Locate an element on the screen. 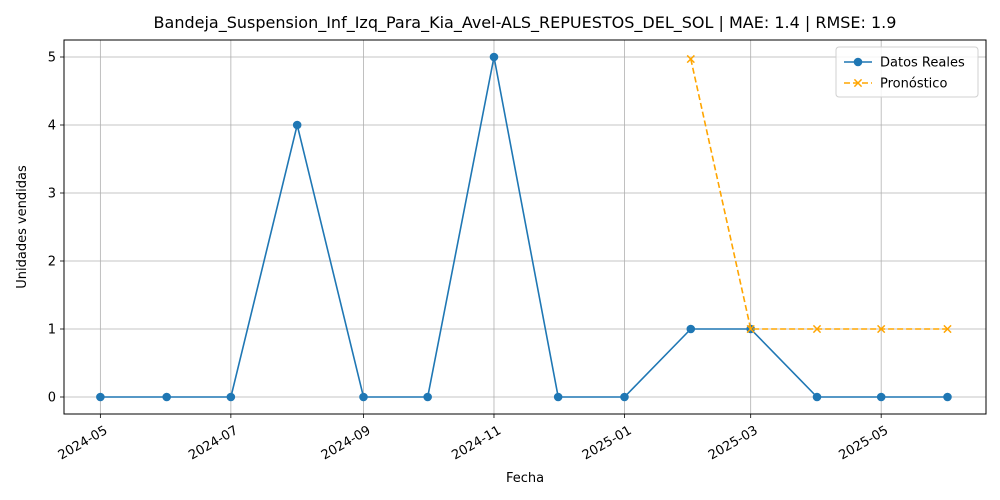 This screenshot has width=1000, height=500. y-tick-label: 1 is located at coordinates (52, 330).